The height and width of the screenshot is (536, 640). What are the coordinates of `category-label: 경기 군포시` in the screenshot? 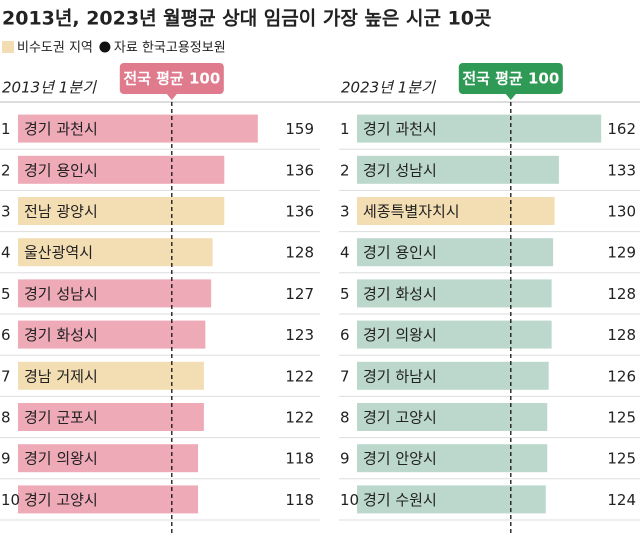 It's located at (61, 418).